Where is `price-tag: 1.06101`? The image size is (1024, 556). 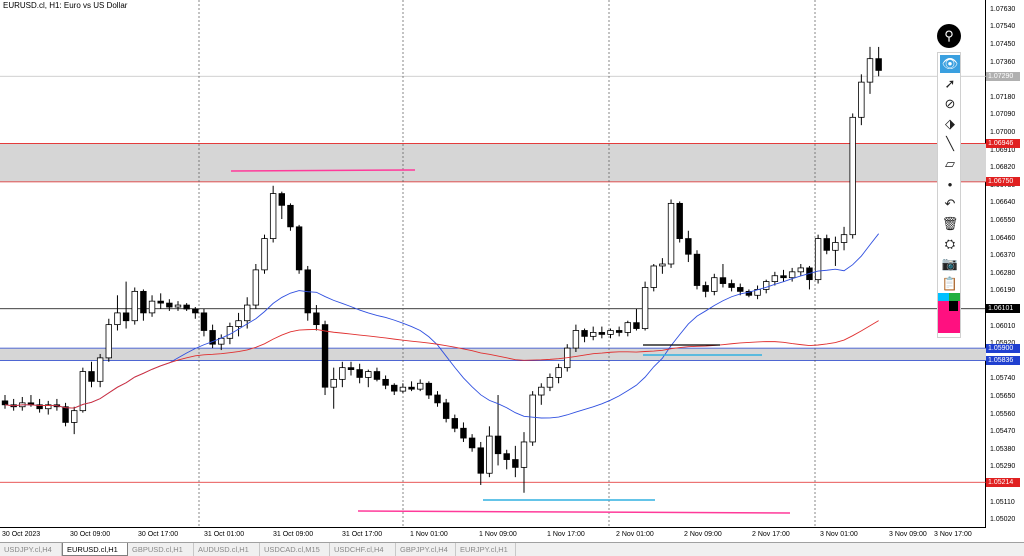 price-tag: 1.06101 is located at coordinates (1003, 309).